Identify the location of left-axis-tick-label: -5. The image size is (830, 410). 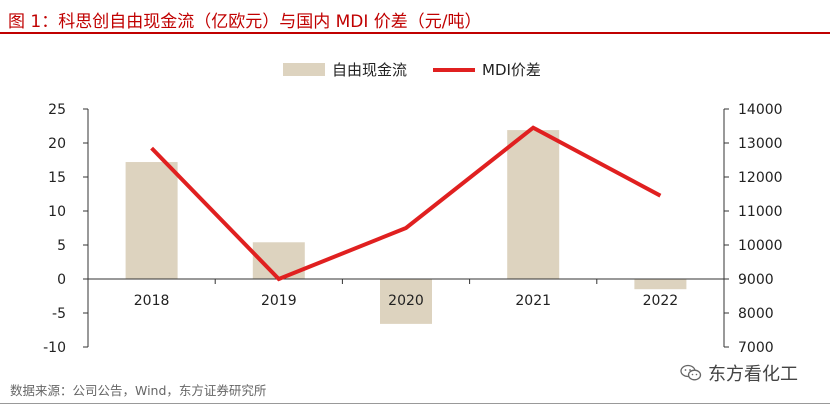
(59, 314).